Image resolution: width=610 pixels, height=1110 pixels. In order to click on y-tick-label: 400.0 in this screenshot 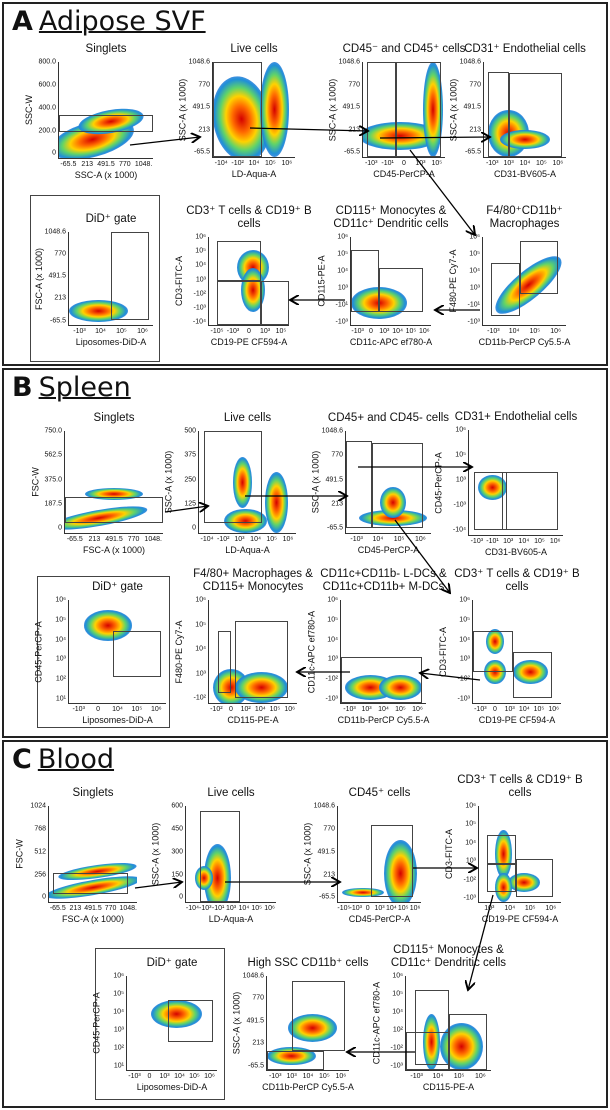, I will do `click(47, 108)`.